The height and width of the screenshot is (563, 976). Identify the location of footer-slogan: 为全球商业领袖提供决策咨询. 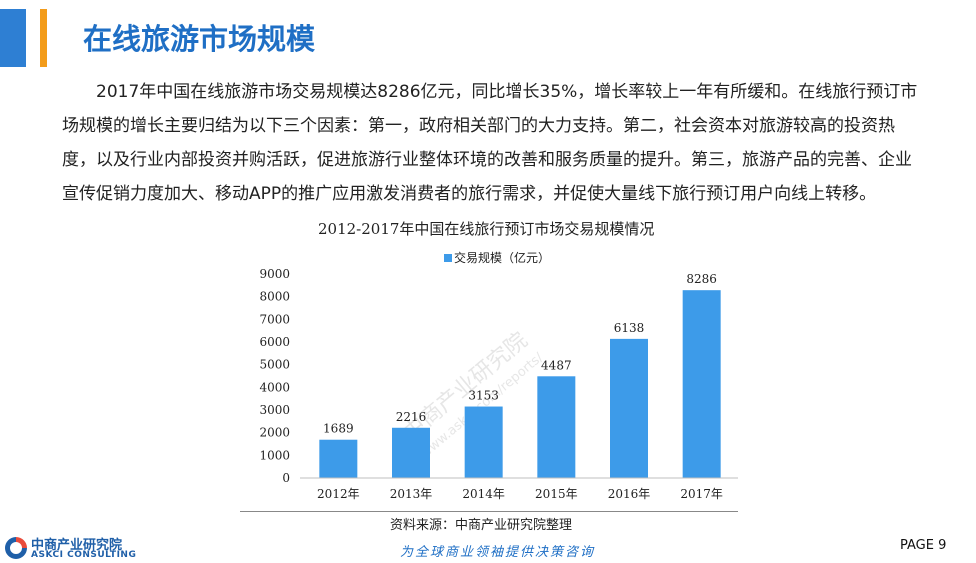
(498, 552).